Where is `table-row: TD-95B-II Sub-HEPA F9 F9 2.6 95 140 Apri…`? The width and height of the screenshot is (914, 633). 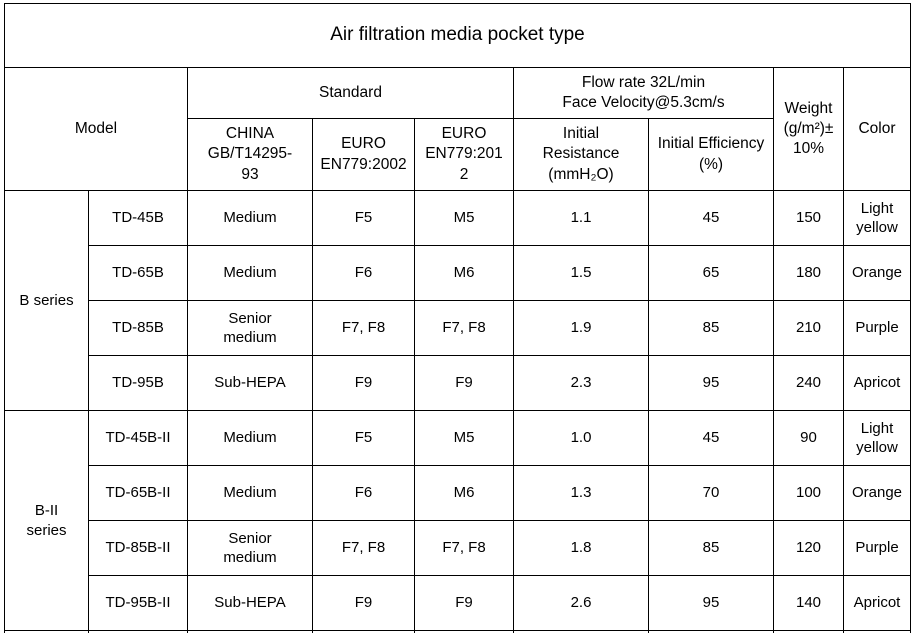
table-row: TD-95B-II Sub-HEPA F9 F9 2.6 95 140 Apri… is located at coordinates (458, 603).